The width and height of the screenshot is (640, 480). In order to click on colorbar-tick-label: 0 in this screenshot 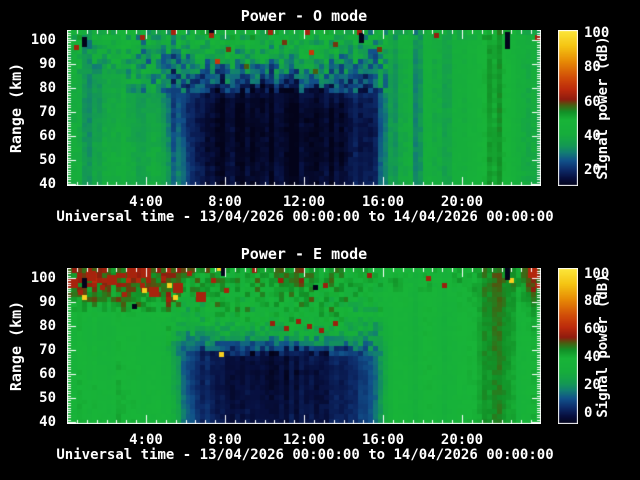, I will do `click(588, 412)`.